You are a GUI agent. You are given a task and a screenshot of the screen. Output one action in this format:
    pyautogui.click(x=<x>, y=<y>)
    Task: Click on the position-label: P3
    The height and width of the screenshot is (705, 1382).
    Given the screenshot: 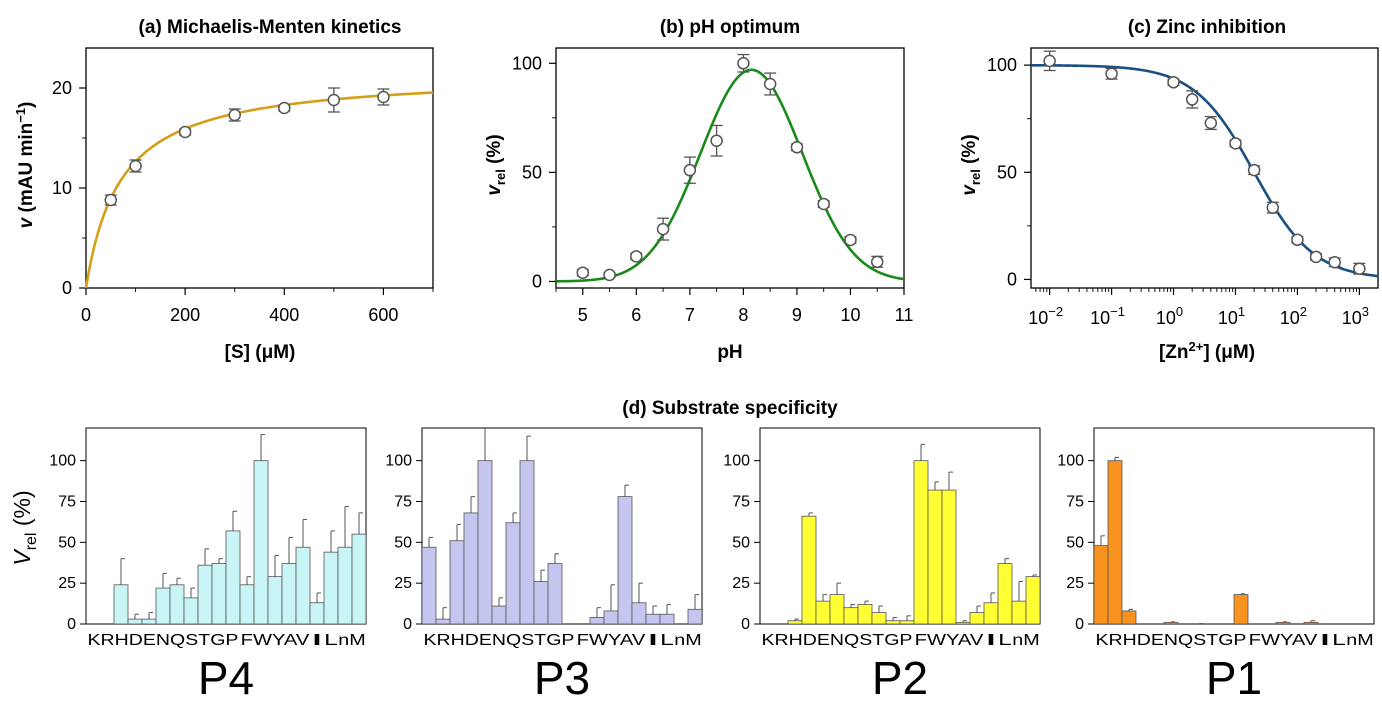 What is the action you would take?
    pyautogui.click(x=562, y=678)
    